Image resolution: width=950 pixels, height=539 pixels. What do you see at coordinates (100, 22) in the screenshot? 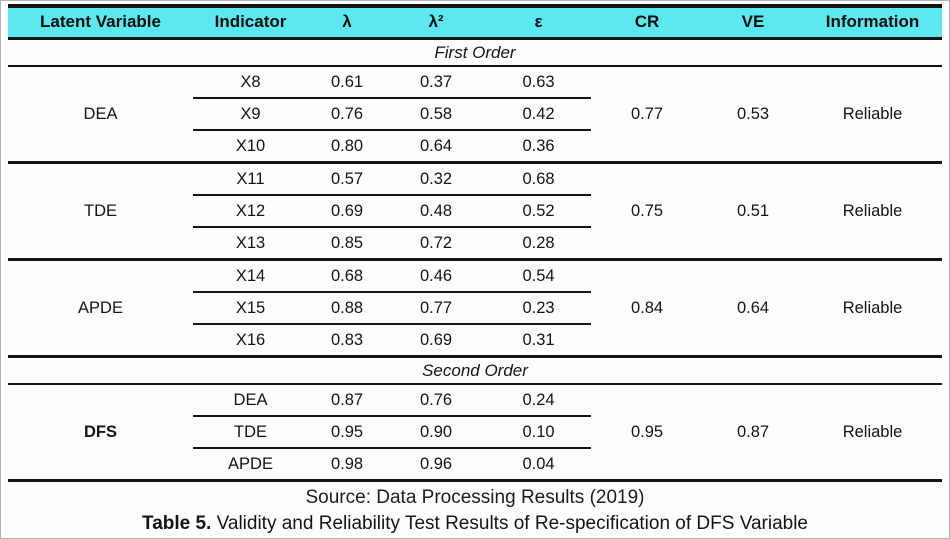
I see `header-cell-latent-variable: Latent Variable` at bounding box center [100, 22].